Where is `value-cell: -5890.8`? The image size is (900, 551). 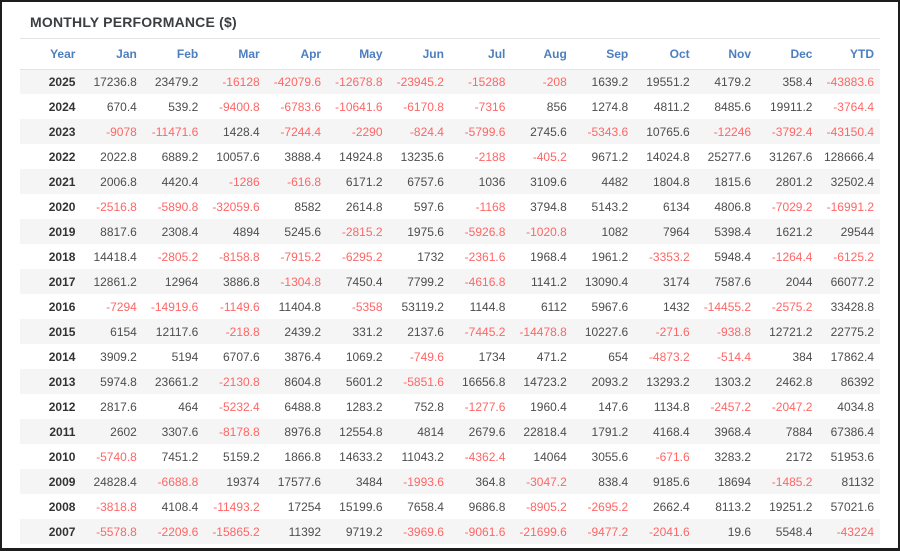
value-cell: -5890.8 is located at coordinates (178, 206).